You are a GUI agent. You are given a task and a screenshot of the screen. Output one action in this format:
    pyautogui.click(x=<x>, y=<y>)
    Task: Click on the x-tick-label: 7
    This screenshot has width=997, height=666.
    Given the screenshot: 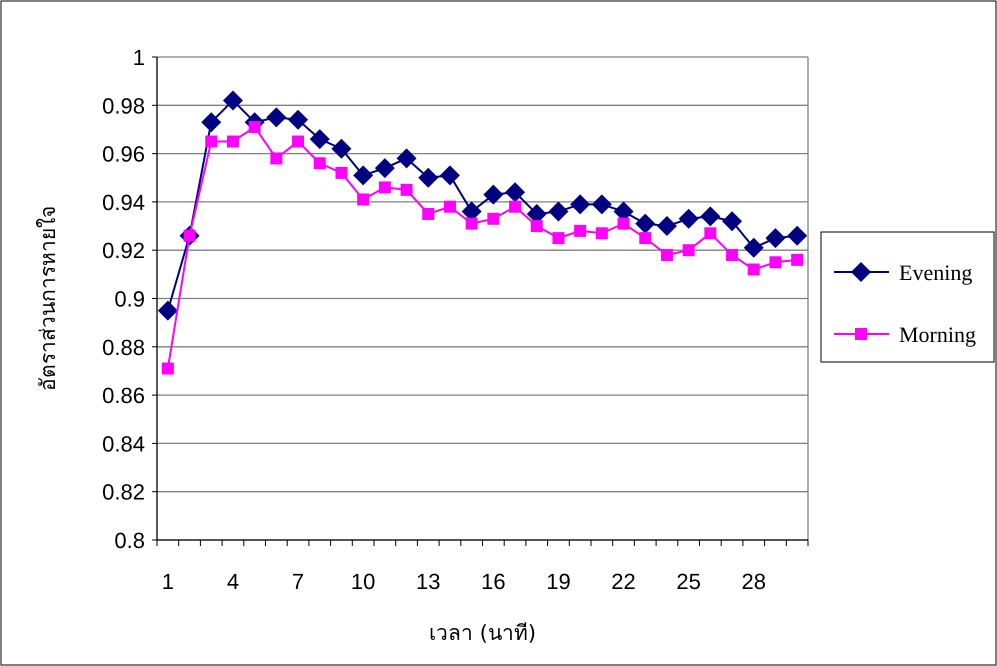 What is the action you would take?
    pyautogui.click(x=298, y=581)
    